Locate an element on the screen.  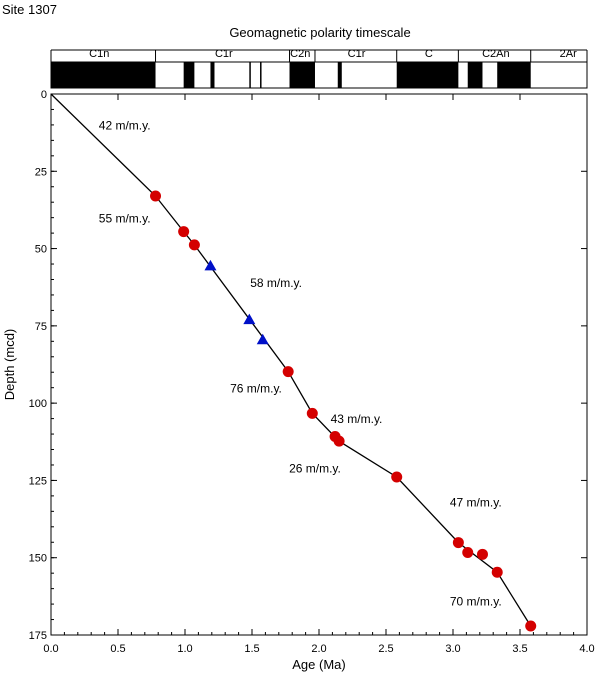
y-tick-label: 75 is located at coordinates (41, 327).